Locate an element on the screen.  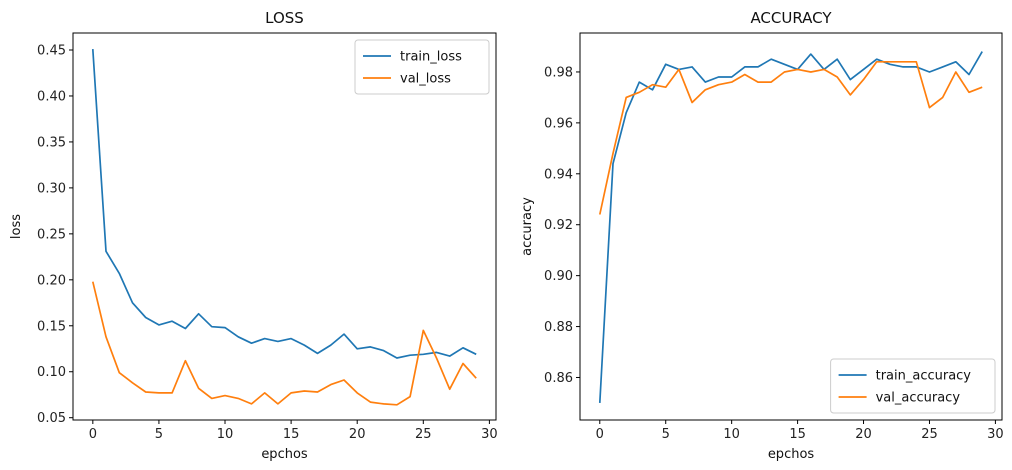
series-line-val-loss is located at coordinates (284, 343).